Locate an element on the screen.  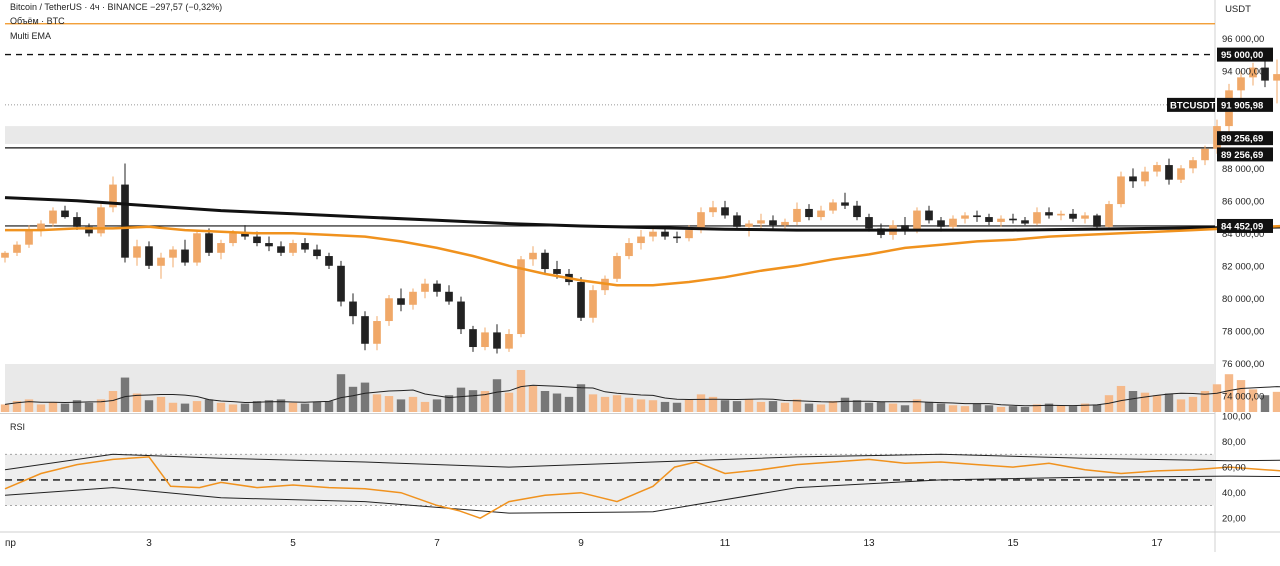
time-tick-label: 13 is located at coordinates (869, 543).